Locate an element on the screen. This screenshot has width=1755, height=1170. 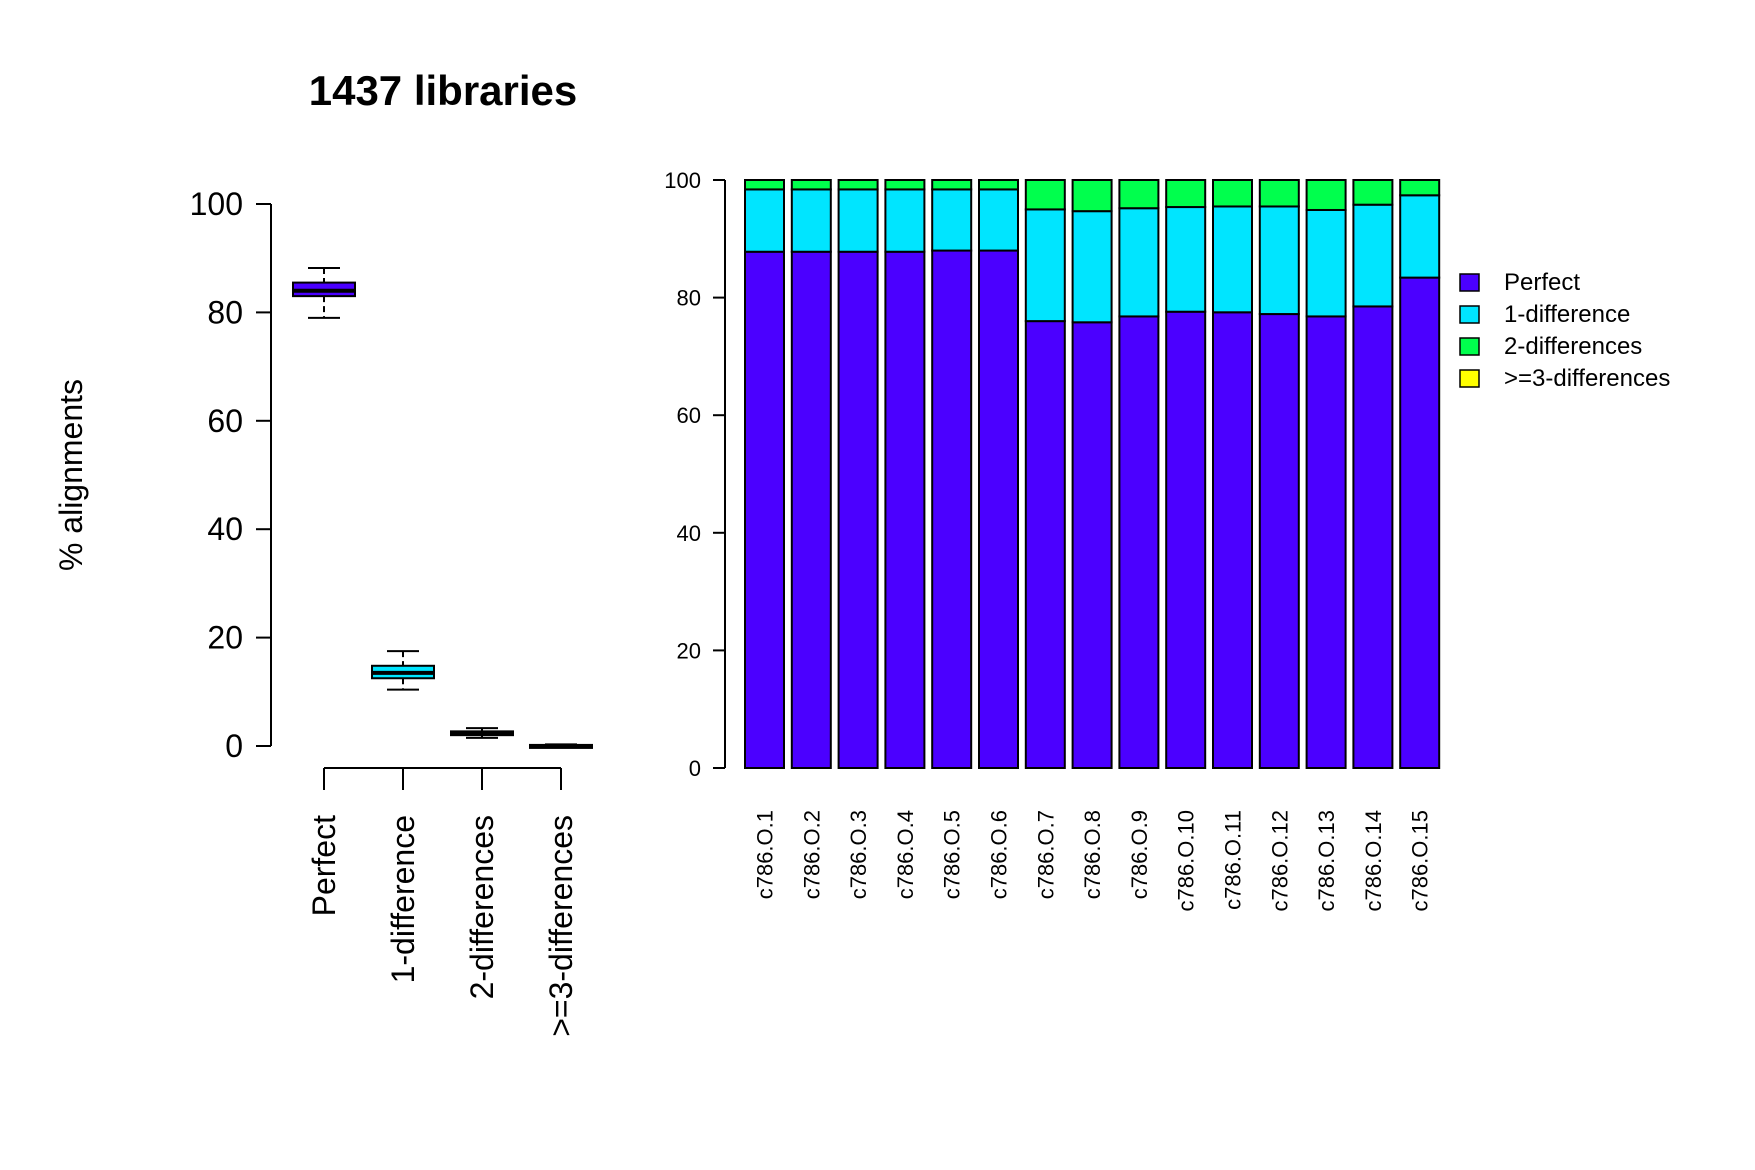
x-tick-label: c786.O.10 is located at coordinates (1186, 861).